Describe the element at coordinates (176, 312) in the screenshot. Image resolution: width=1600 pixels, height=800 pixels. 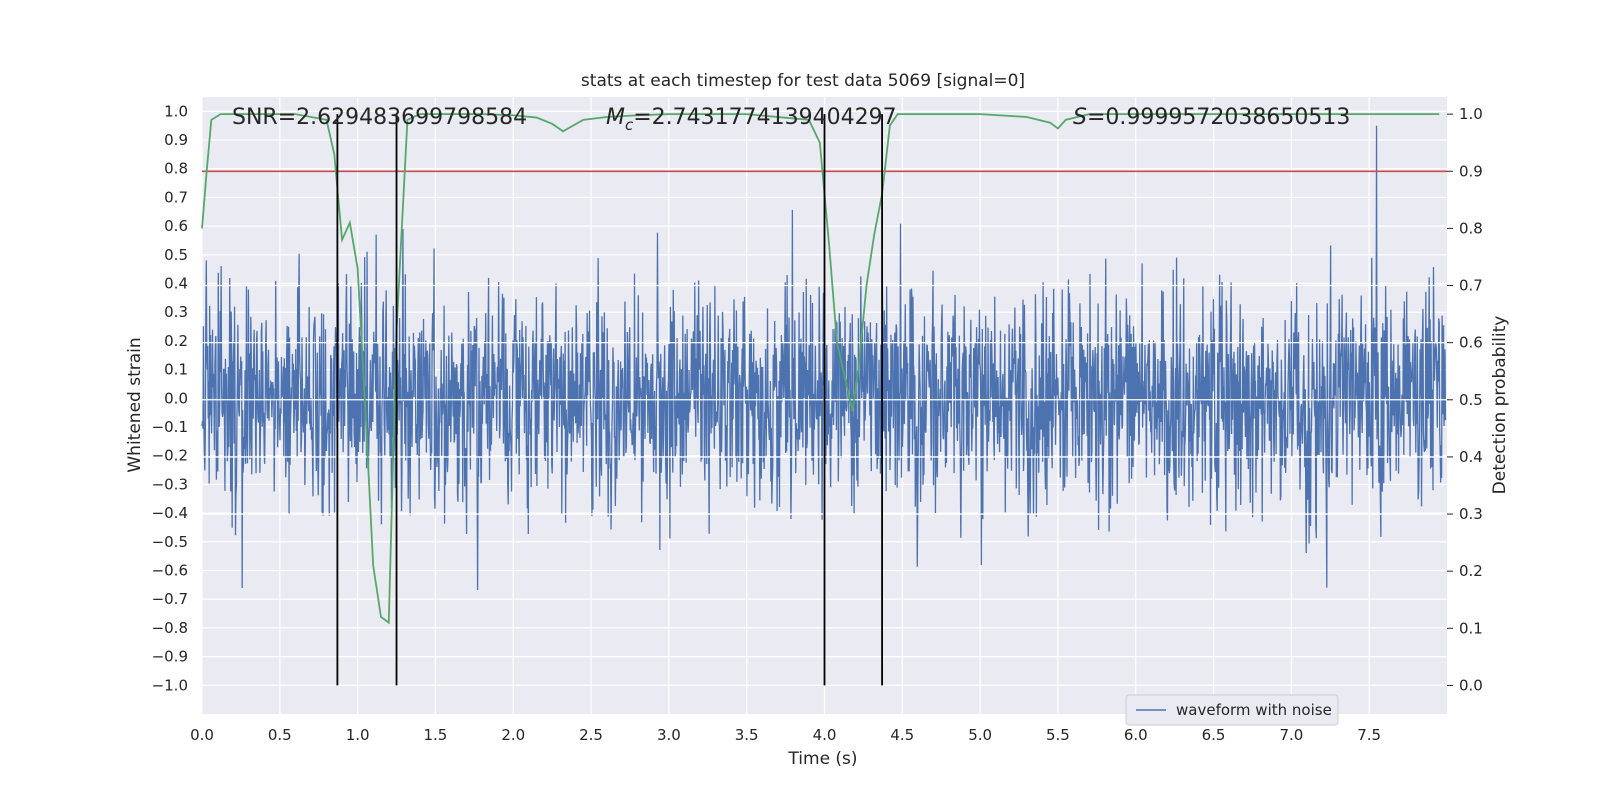
I see `y-tick-label: 0.3` at that location.